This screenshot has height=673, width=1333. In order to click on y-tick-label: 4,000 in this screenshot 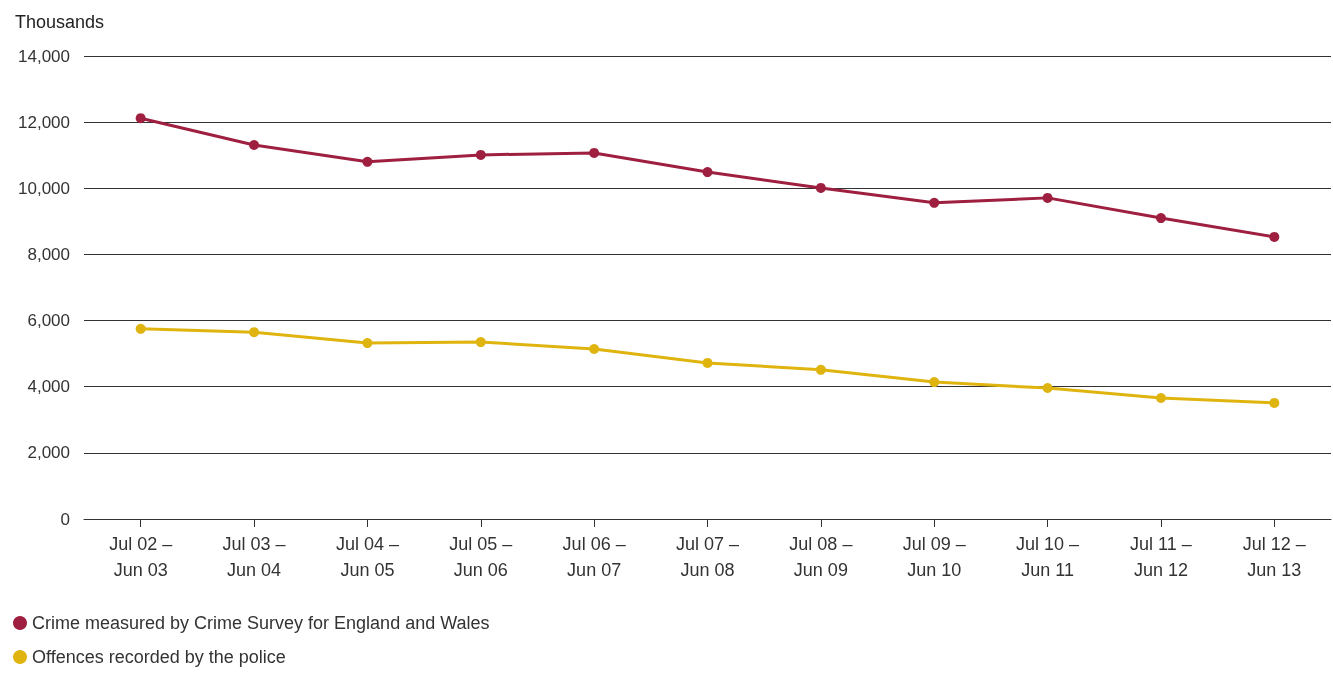, I will do `click(48, 387)`.